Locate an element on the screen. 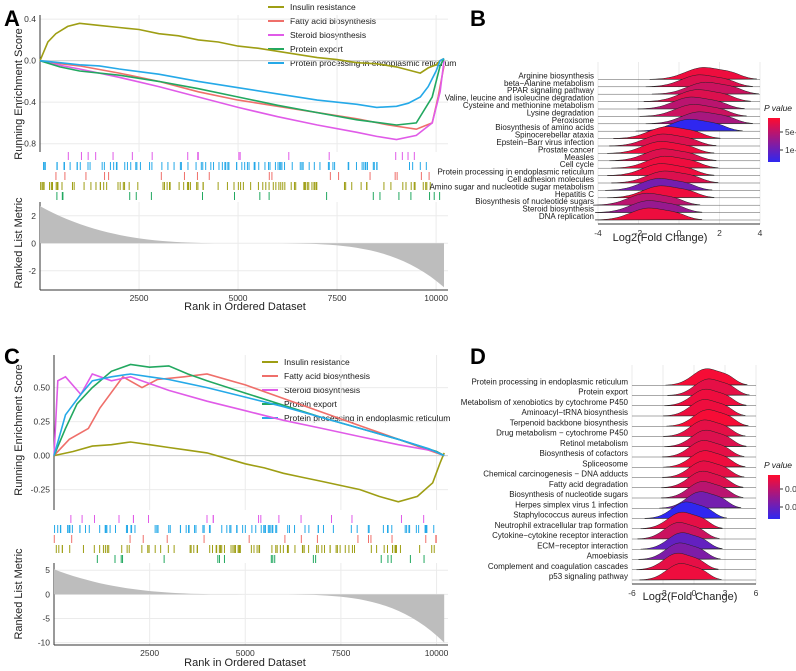 This screenshot has width=796, height=671. b-xlabel: Log2(Fold Change) is located at coordinates (660, 238).